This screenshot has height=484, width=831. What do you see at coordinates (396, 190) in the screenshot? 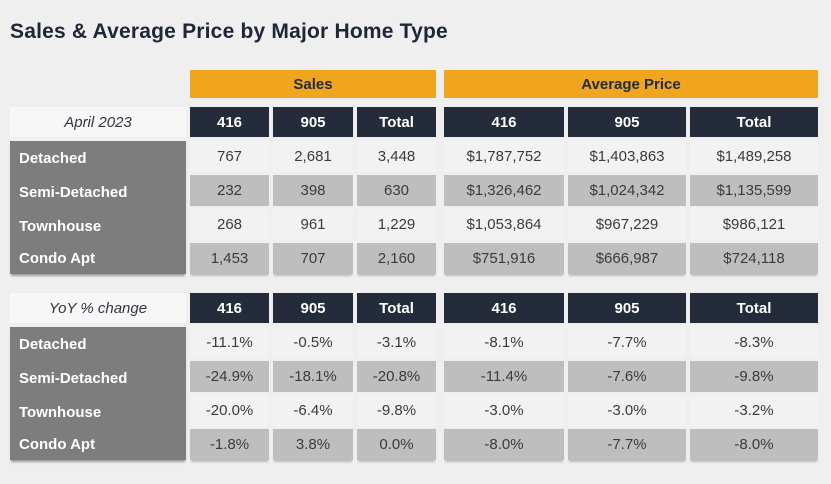
I see `data-cell: 630` at bounding box center [396, 190].